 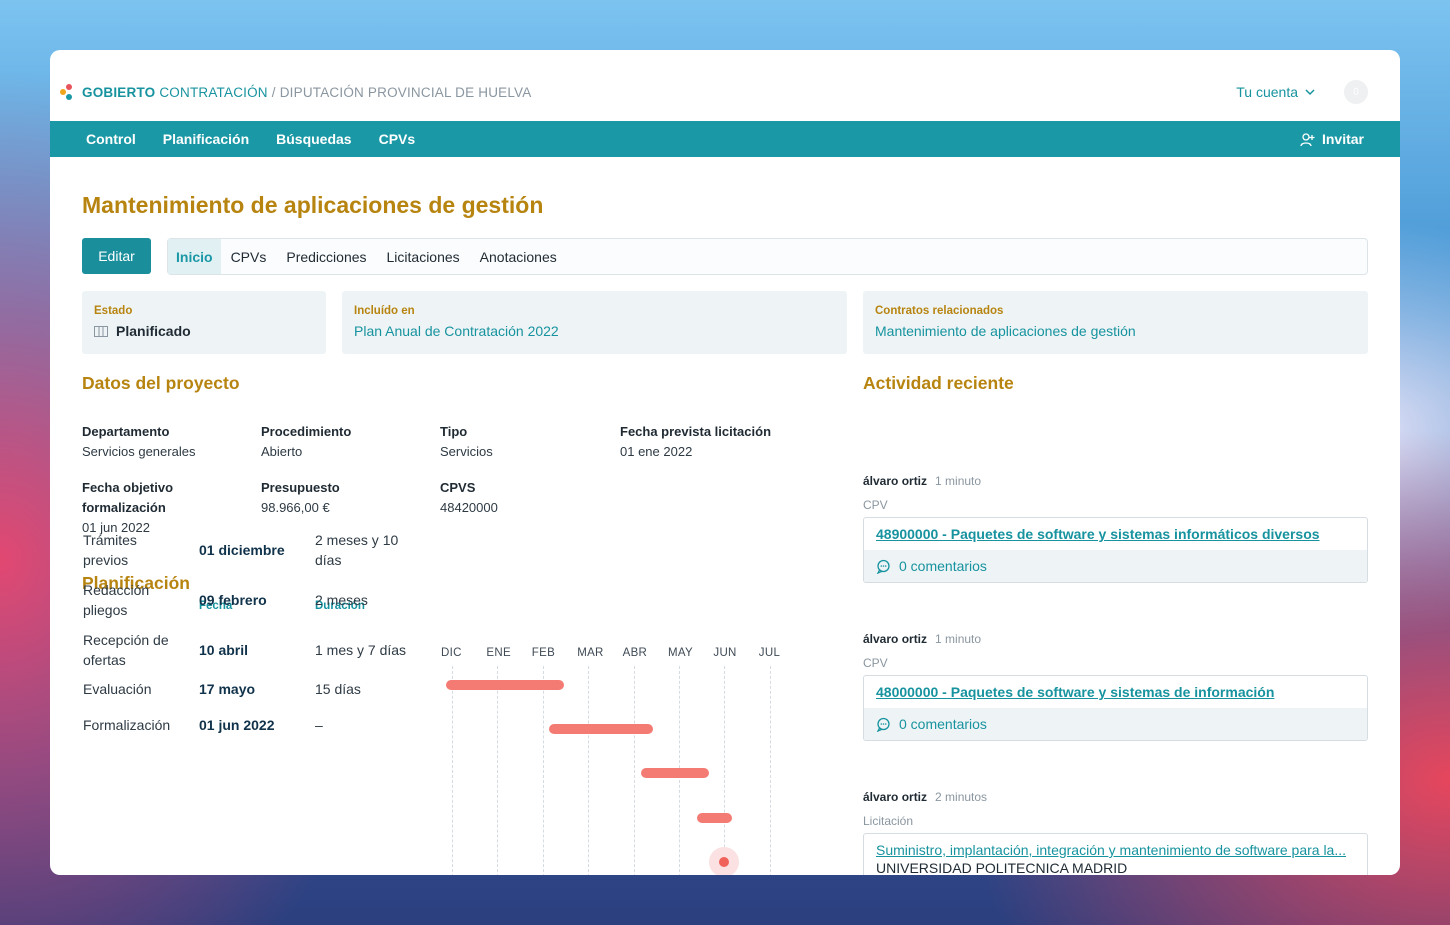 What do you see at coordinates (319, 725) in the screenshot?
I see `plan-row-duration-line: –` at bounding box center [319, 725].